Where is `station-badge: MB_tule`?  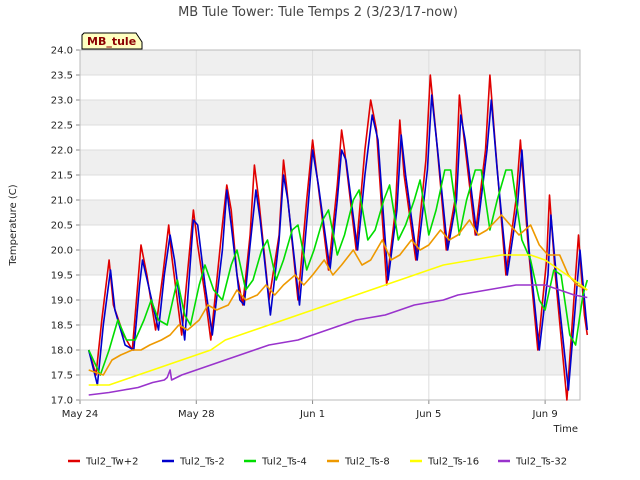 station-badge: MB_tule is located at coordinates (112, 41).